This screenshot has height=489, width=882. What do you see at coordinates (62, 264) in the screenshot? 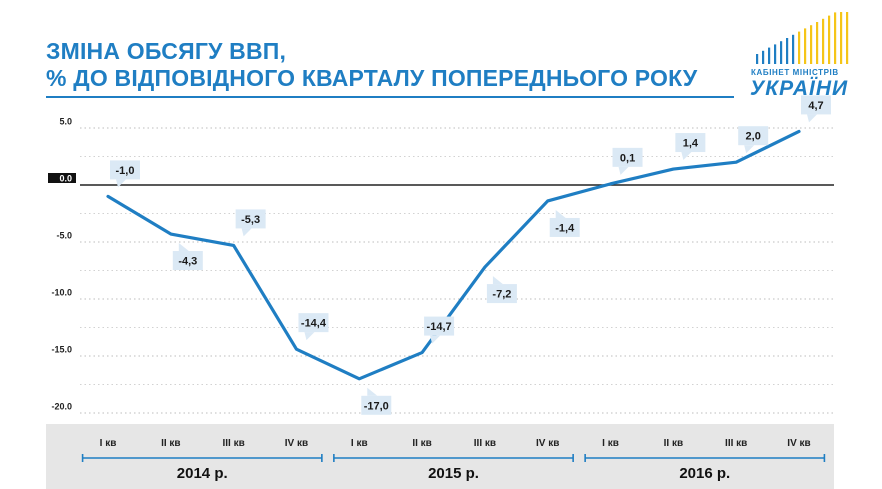
I see `y-tick-labels: 5.0 0.0 -5.0 -10.0 -15.0 -20.0` at bounding box center [62, 264].